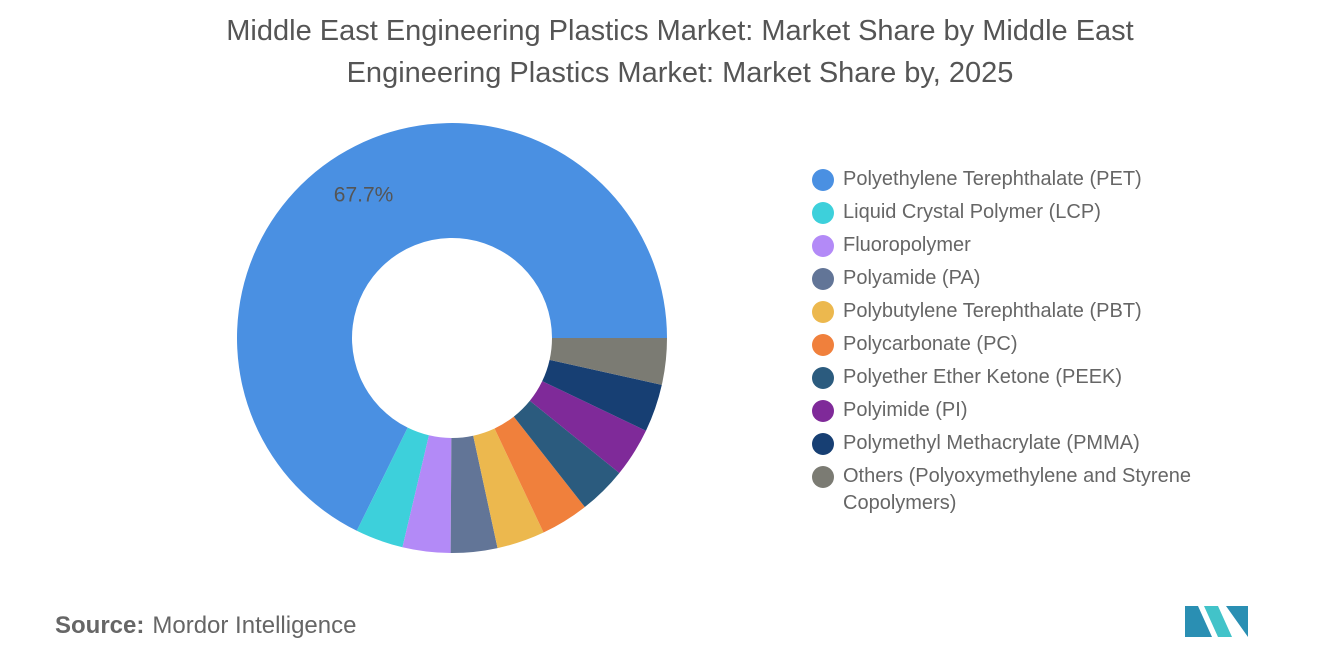 The height and width of the screenshot is (665, 1320). I want to click on legend-item: Polymethyl Methacrylate (PMMA), so click(1027, 443).